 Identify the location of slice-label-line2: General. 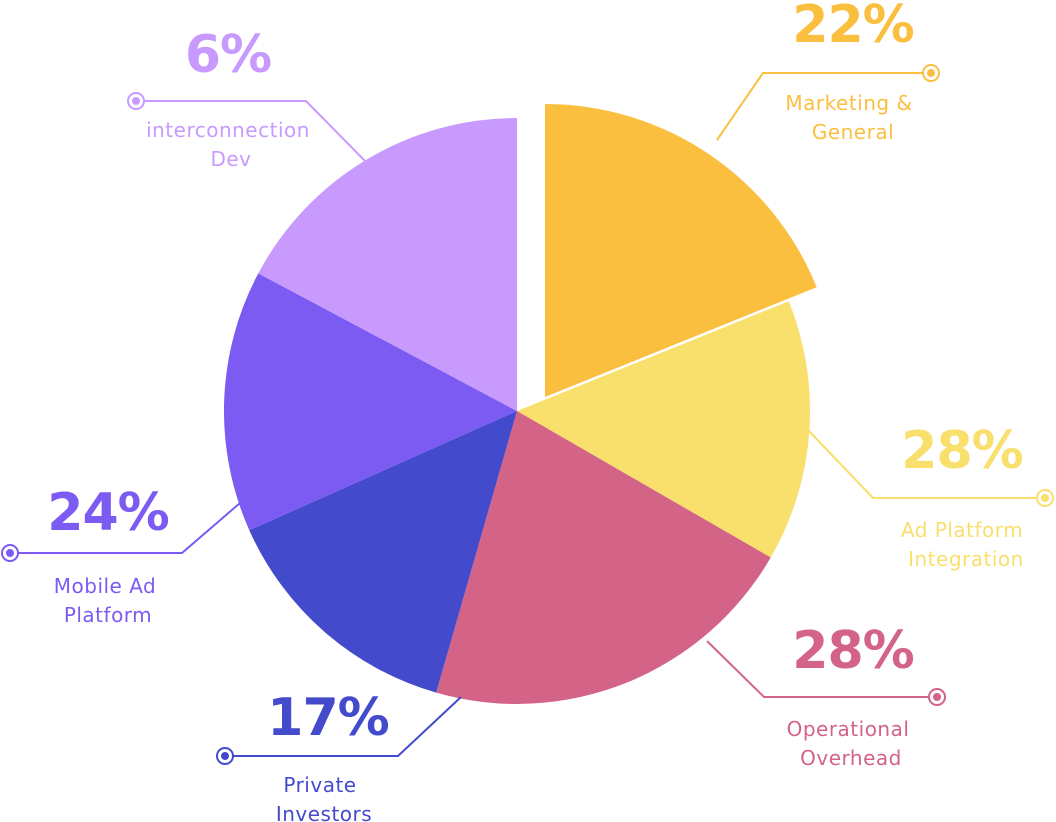
(853, 132).